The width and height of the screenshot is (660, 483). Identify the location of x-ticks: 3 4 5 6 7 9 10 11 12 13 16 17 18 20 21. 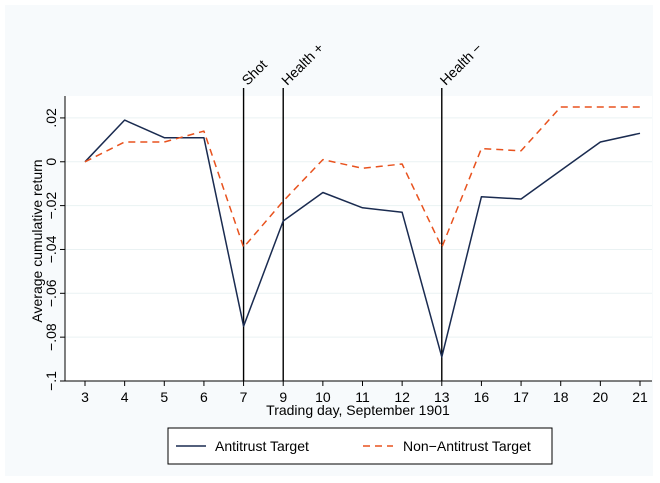
(364, 393).